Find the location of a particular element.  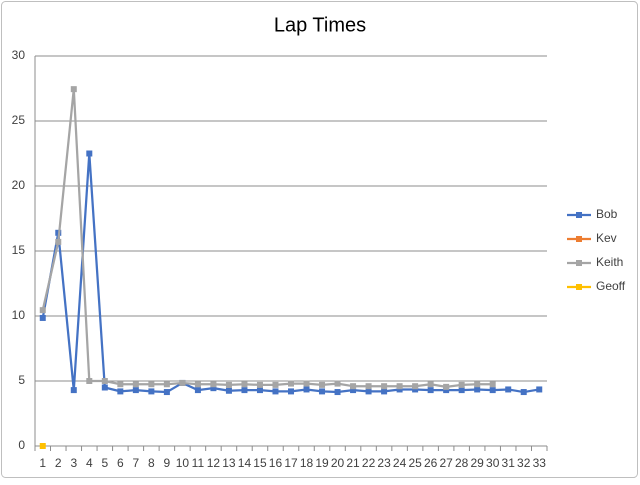

x-tick-label: 18 is located at coordinates (307, 463).